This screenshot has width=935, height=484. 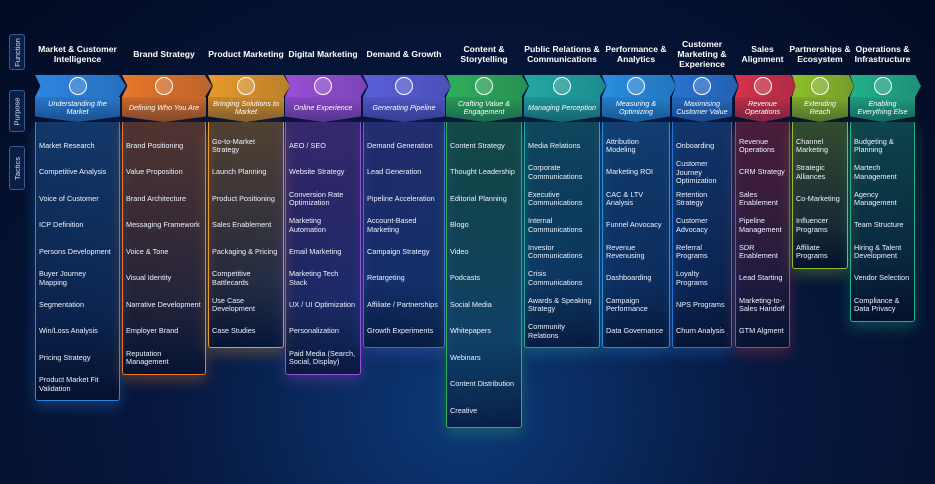 I want to click on tactic: Content Distribution, so click(x=482, y=384).